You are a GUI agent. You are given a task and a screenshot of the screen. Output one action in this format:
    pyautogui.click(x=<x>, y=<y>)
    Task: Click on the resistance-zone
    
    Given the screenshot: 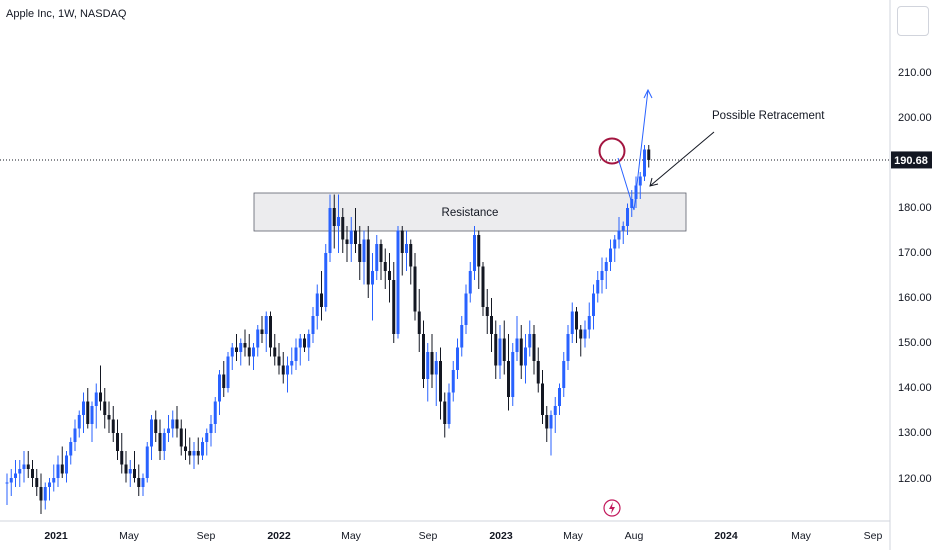 What is the action you would take?
    pyautogui.click(x=470, y=212)
    